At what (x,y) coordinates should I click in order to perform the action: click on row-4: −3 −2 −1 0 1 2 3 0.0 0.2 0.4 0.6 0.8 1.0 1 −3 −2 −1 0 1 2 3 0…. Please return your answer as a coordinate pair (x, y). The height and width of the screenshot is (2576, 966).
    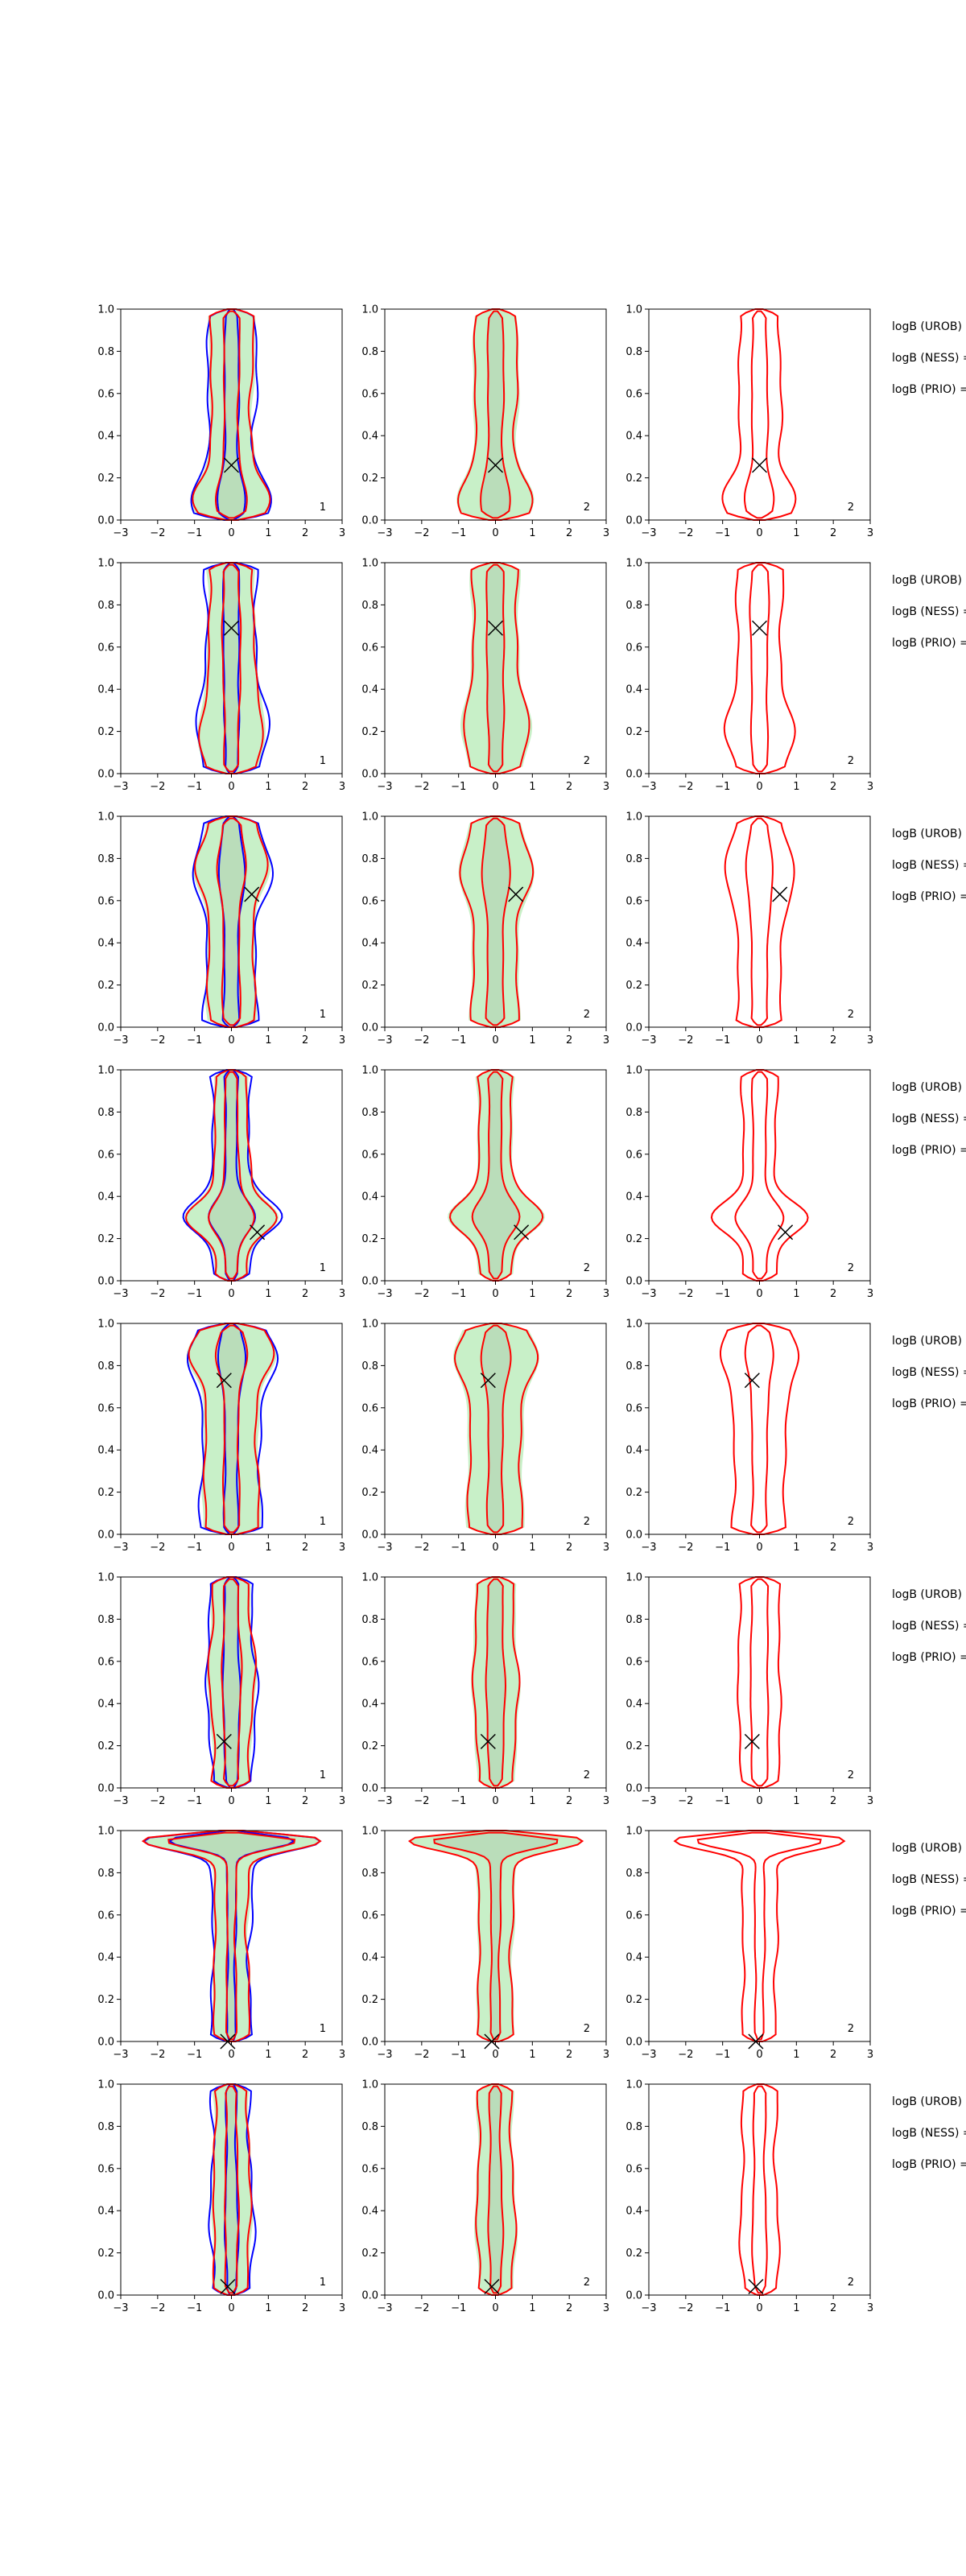
    Looking at the image, I should click on (531, 1183).